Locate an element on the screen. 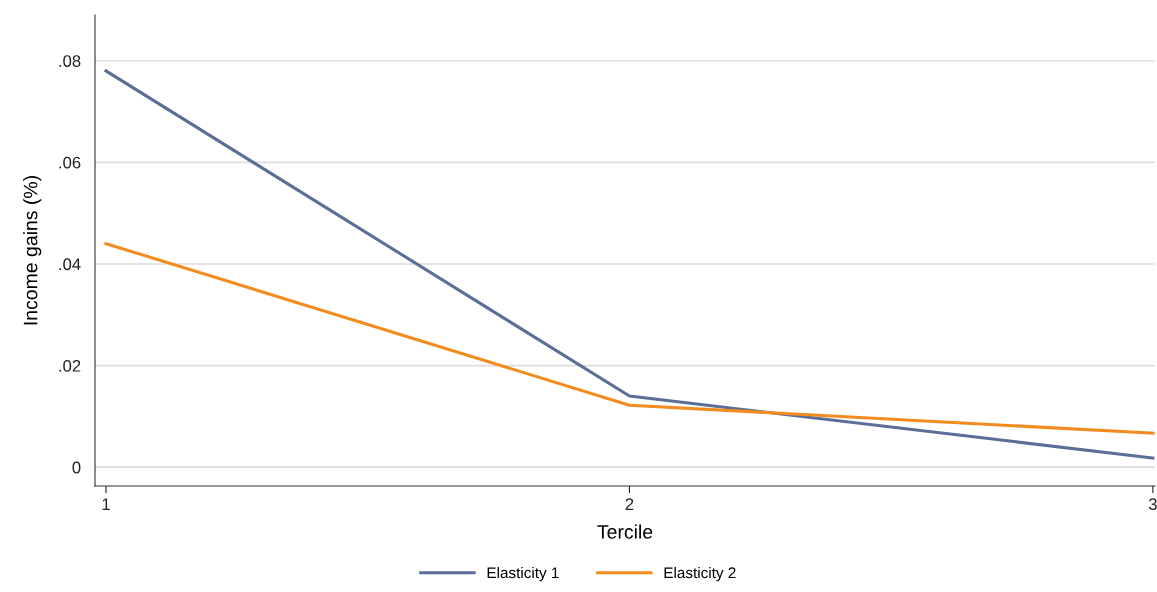 This screenshot has width=1157, height=592. x-tick-label: 2 is located at coordinates (629, 504).